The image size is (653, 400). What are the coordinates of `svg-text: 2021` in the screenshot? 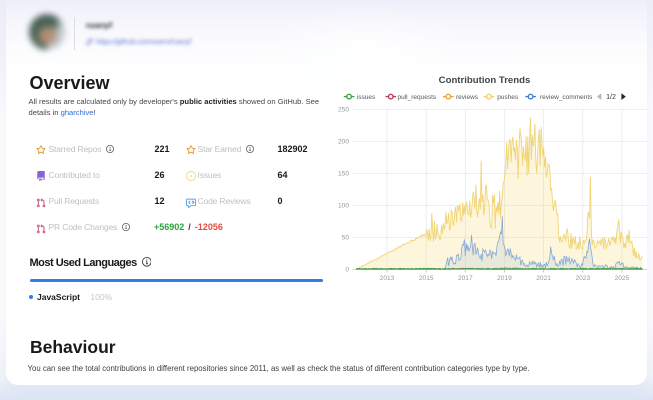 It's located at (543, 278).